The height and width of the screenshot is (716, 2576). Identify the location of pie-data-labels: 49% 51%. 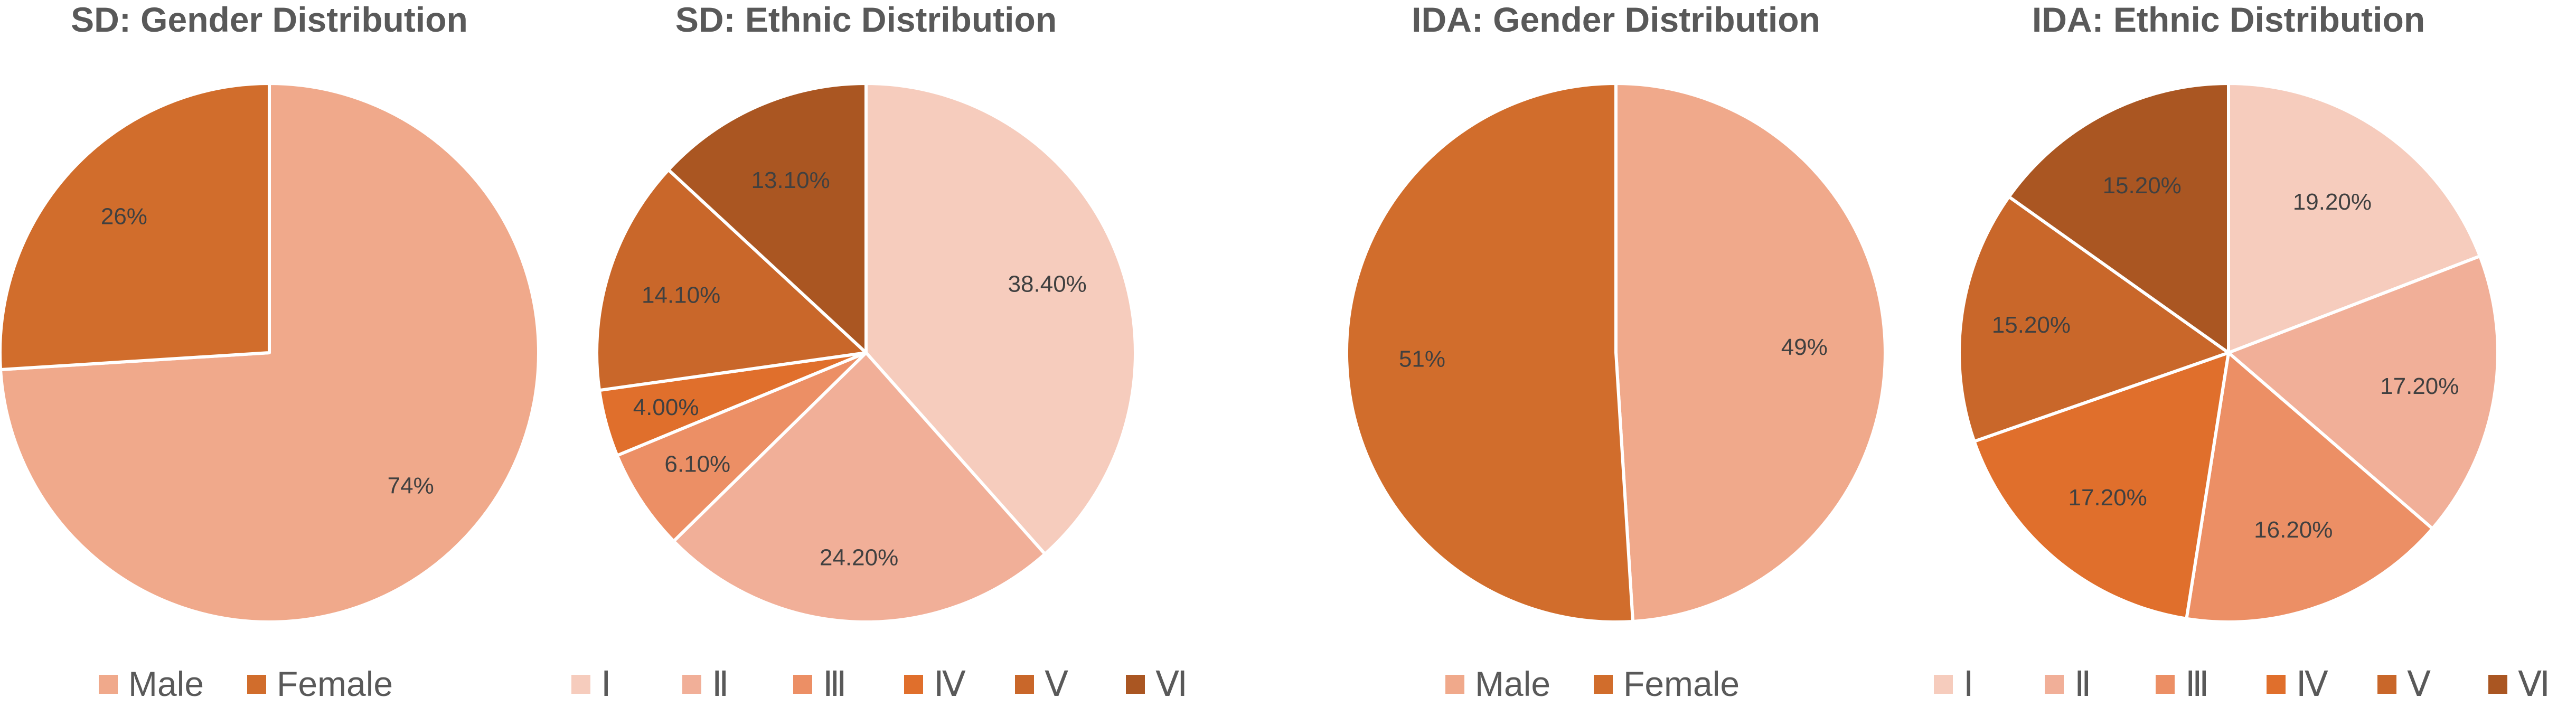
(1613, 353).